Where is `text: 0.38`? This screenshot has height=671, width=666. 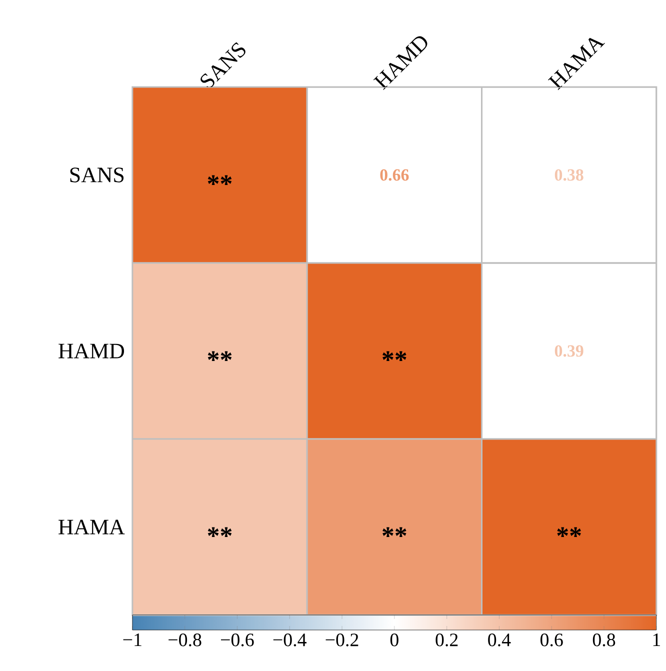
text: 0.38 is located at coordinates (569, 175).